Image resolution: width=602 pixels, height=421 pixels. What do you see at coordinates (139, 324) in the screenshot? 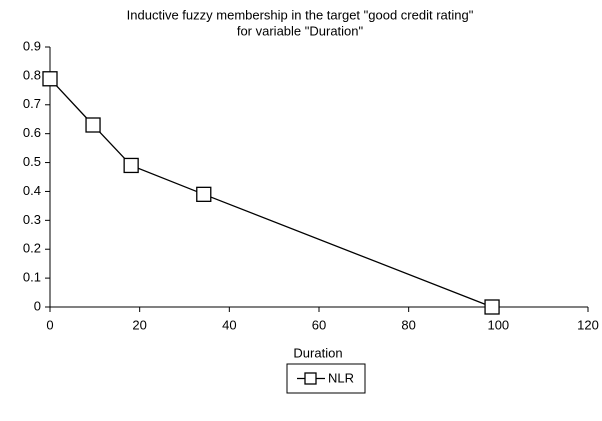
I see `x-tick-label: 20` at bounding box center [139, 324].